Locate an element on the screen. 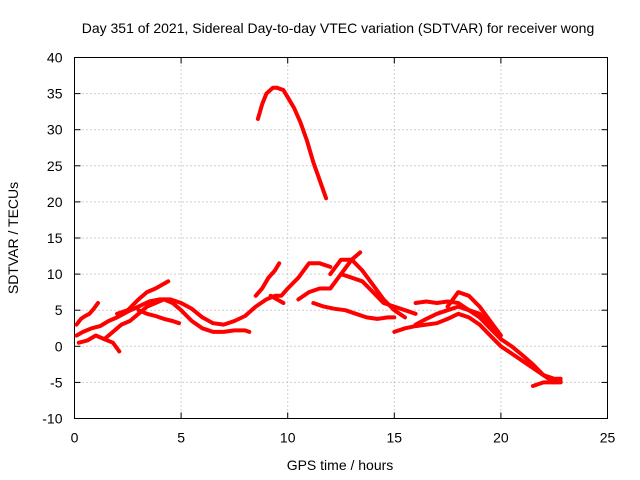 This screenshot has width=640, height=480. x-tick-label: 0 is located at coordinates (75, 438).